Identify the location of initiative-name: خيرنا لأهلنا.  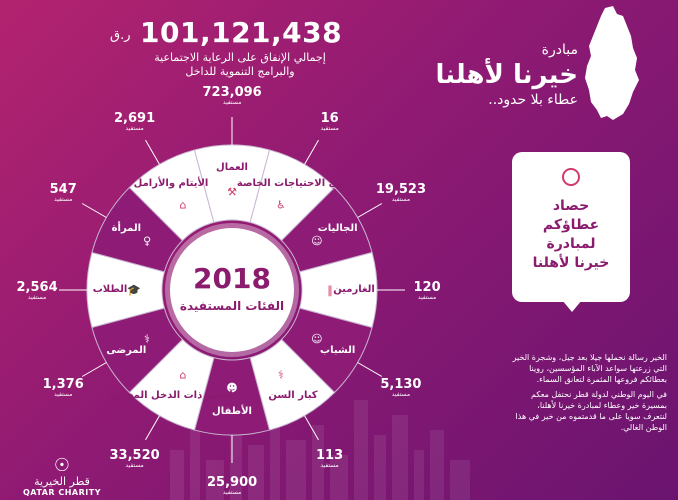
(506, 75).